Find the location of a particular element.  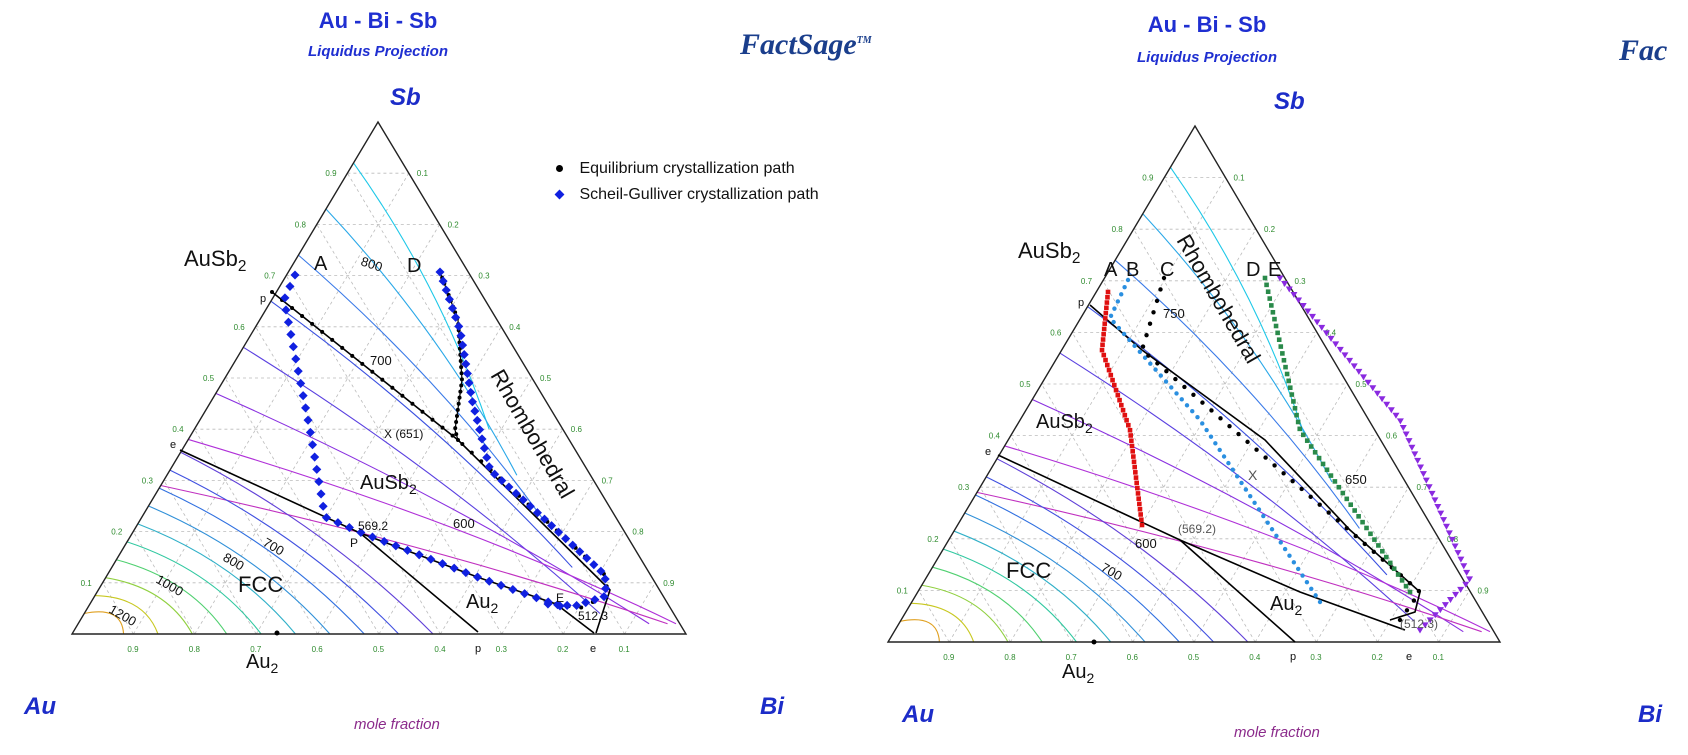

vertex-left: Au is located at coordinates (918, 714).